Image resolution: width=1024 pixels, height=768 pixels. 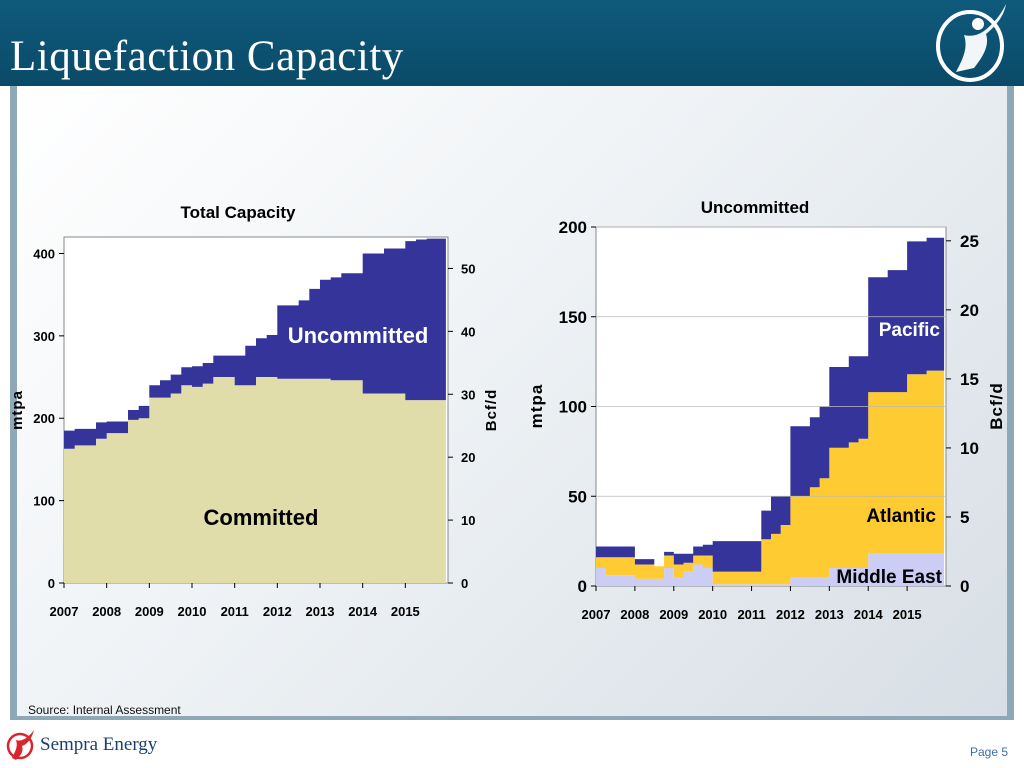 I want to click on total-capacity-ytick-label: 100, so click(x=44, y=501).